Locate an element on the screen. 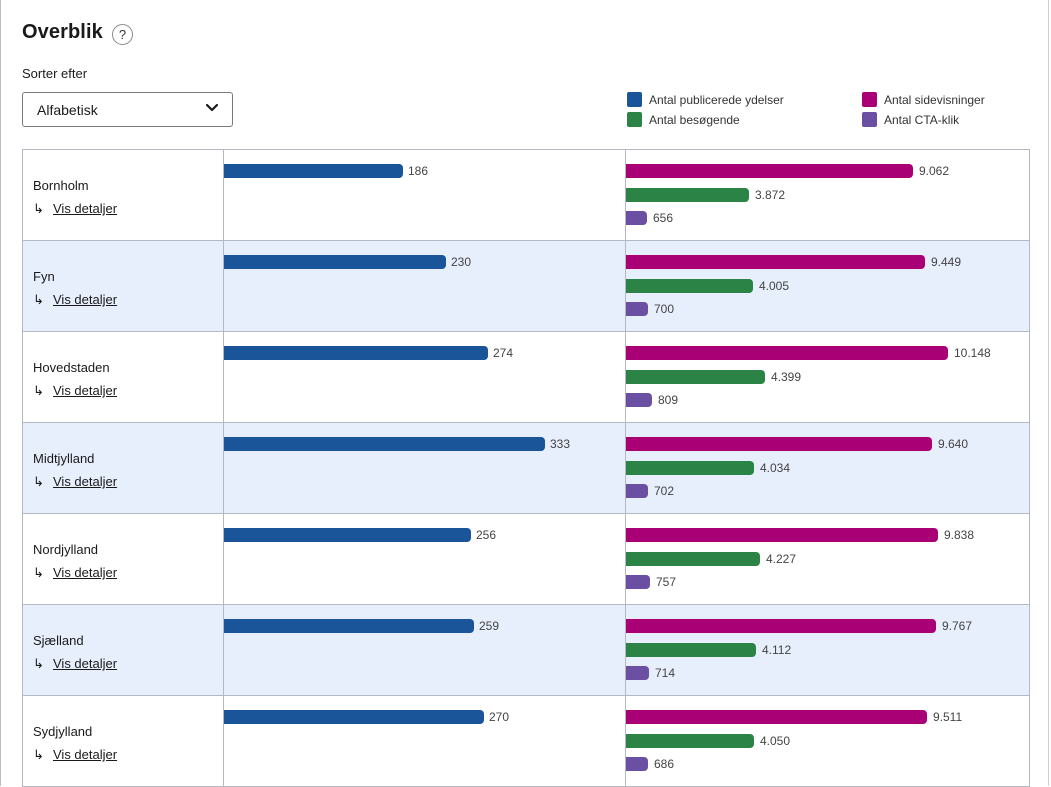 The image size is (1051, 787). published-services-cell: 230 is located at coordinates (425, 286).